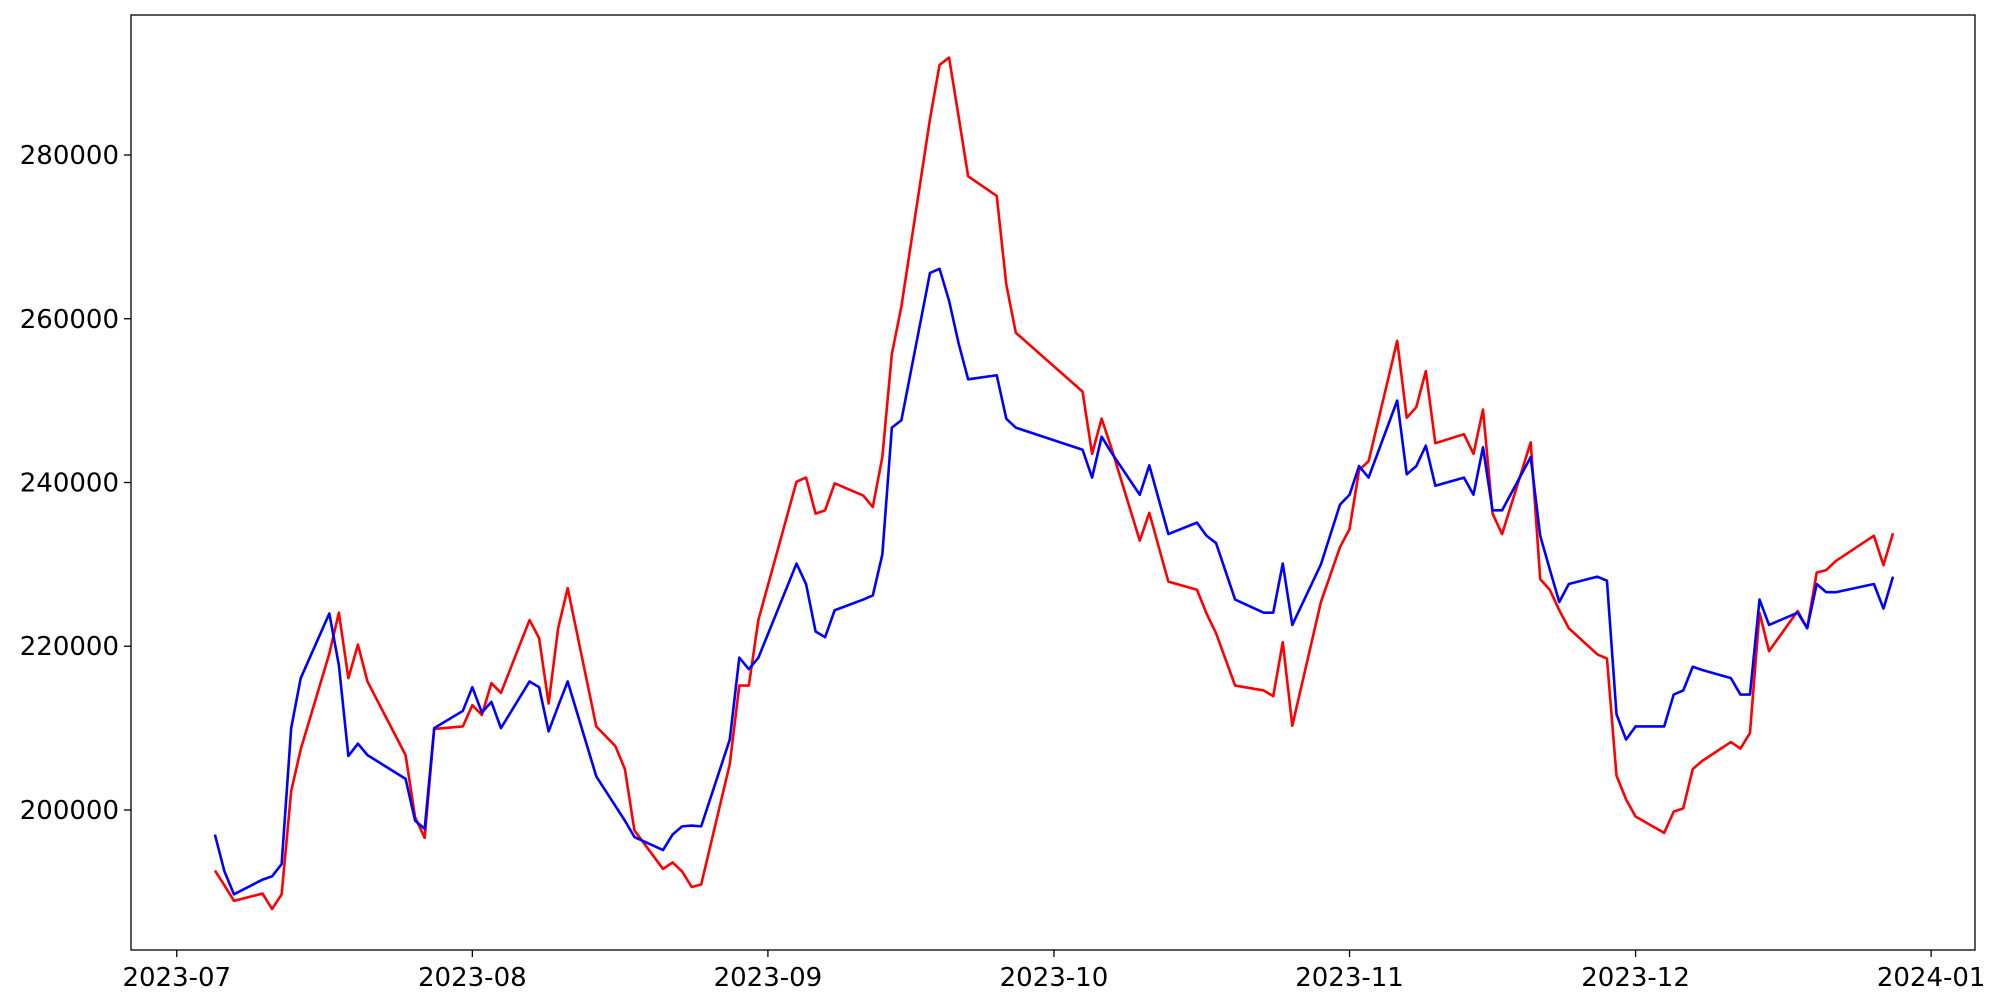 This screenshot has width=2000, height=1000. Describe the element at coordinates (768, 978) in the screenshot. I see `x-tick-label: 2023-09` at that location.